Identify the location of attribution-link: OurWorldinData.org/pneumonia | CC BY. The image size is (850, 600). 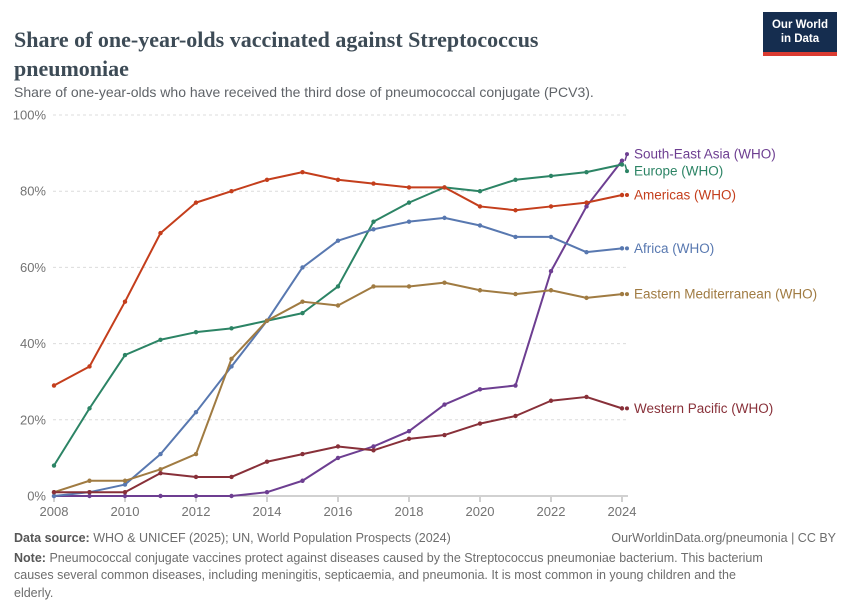
(723, 538).